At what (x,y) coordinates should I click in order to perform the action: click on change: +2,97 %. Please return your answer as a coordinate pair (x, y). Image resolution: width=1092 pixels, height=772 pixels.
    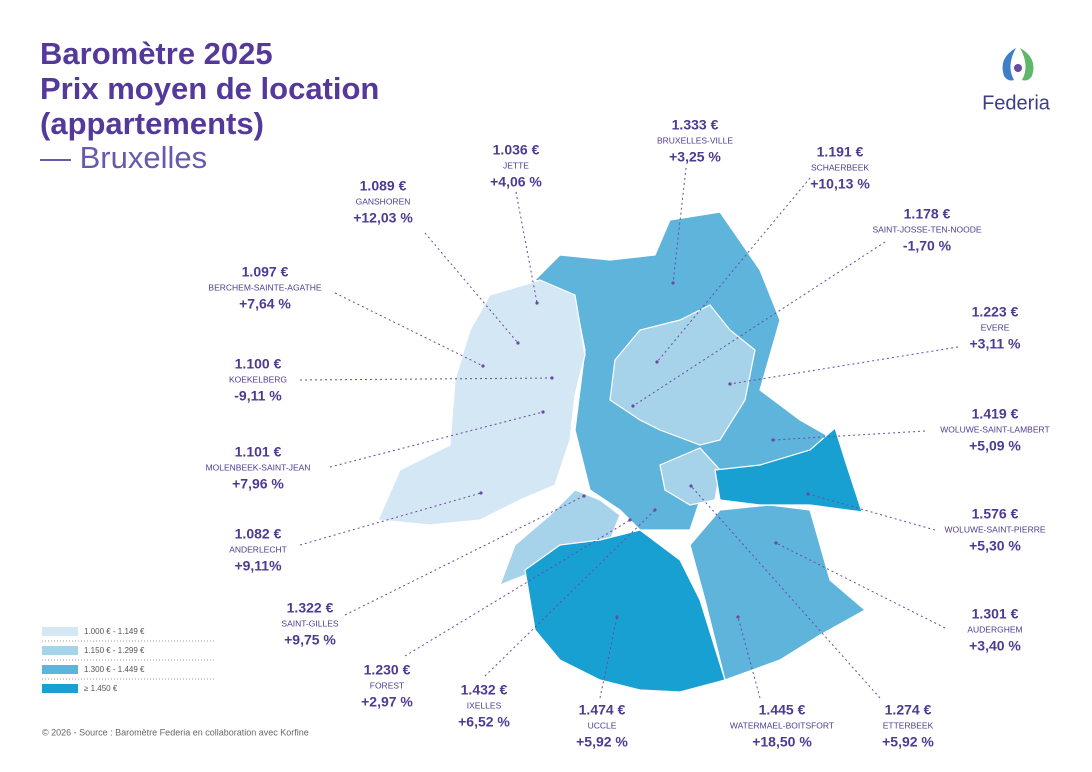
    Looking at the image, I should click on (387, 702).